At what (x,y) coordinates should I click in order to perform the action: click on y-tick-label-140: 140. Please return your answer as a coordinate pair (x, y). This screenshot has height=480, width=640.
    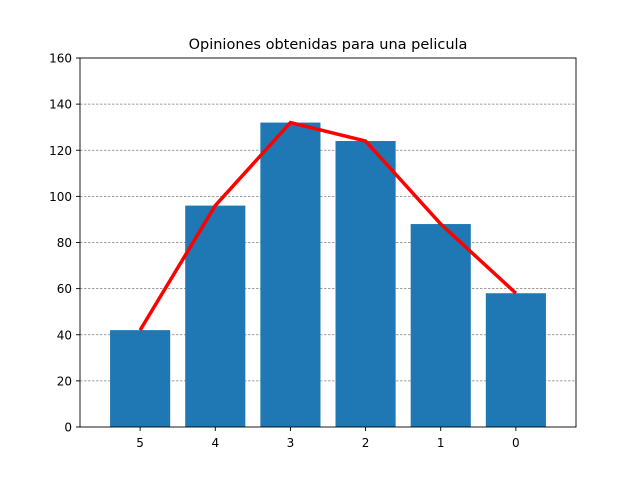
    Looking at the image, I should click on (60, 105).